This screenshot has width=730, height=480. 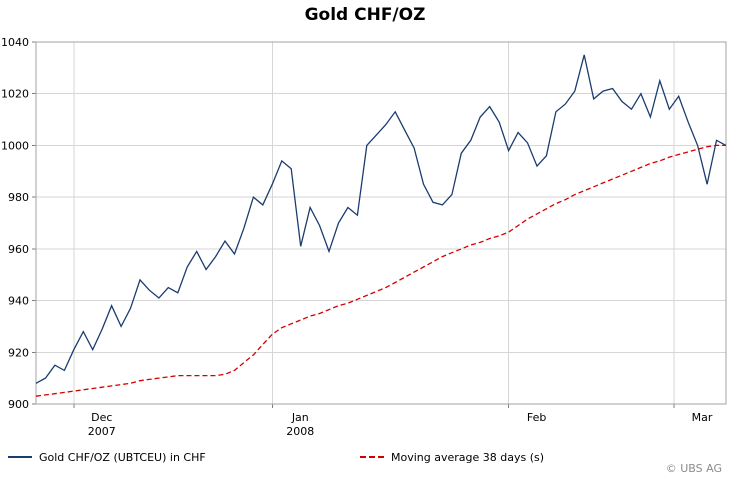 I want to click on svg-text: Feb, so click(x=536, y=417).